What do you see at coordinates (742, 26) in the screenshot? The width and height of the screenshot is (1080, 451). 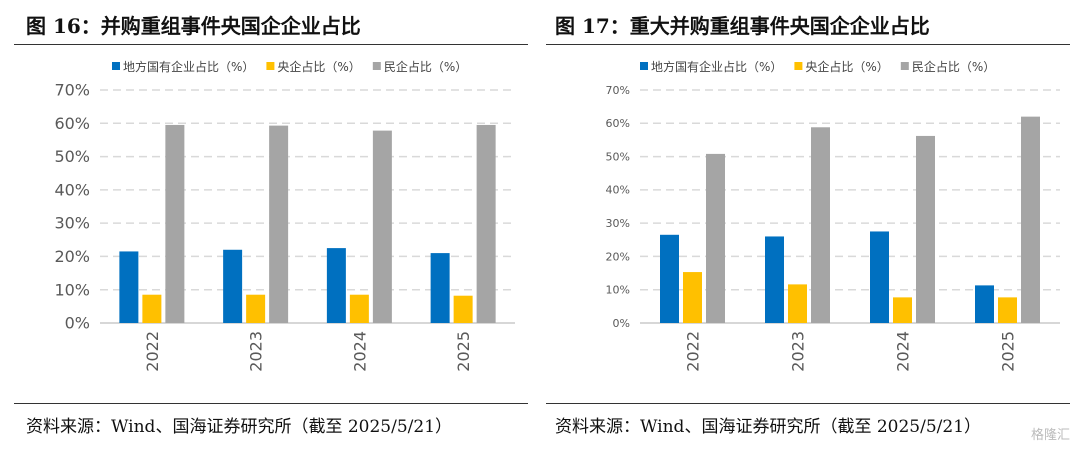 I see `figure-title: 图 17：重大并购重组事件央国企企业占比` at bounding box center [742, 26].